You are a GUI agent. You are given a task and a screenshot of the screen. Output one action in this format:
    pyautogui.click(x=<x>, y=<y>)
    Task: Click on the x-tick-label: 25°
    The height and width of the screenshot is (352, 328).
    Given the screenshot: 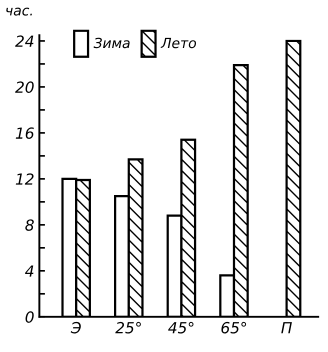 What is the action you would take?
    pyautogui.click(x=128, y=328)
    